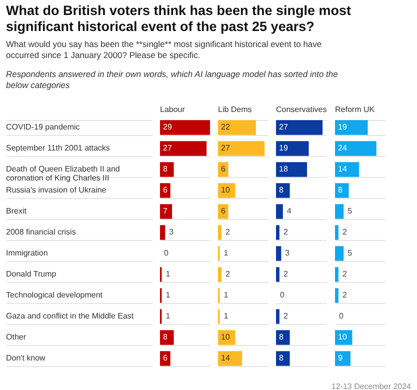 The image size is (417, 390). I want to click on y-tick-label: Brexit, so click(17, 211).